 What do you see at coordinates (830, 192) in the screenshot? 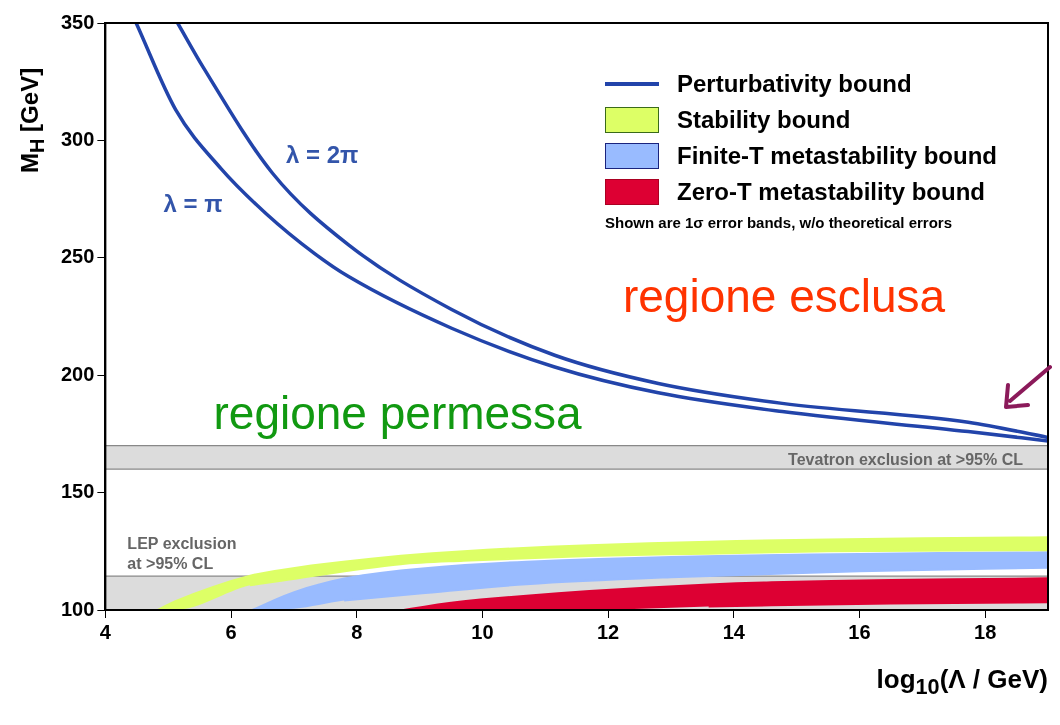
I see `legend-label: Zero-T metastability bound` at bounding box center [830, 192].